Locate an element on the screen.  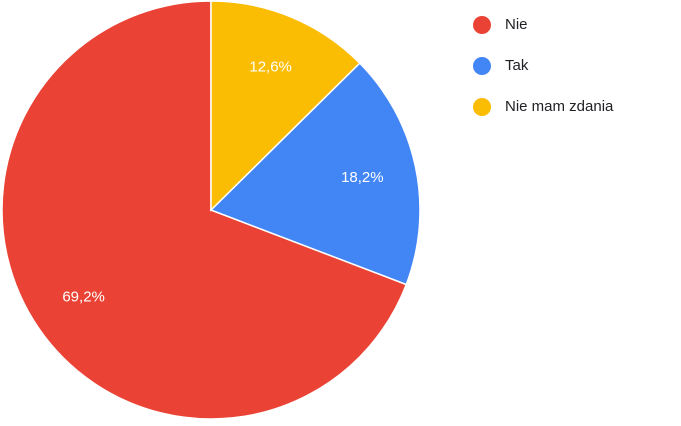
slice-label: 69,2% is located at coordinates (83, 297).